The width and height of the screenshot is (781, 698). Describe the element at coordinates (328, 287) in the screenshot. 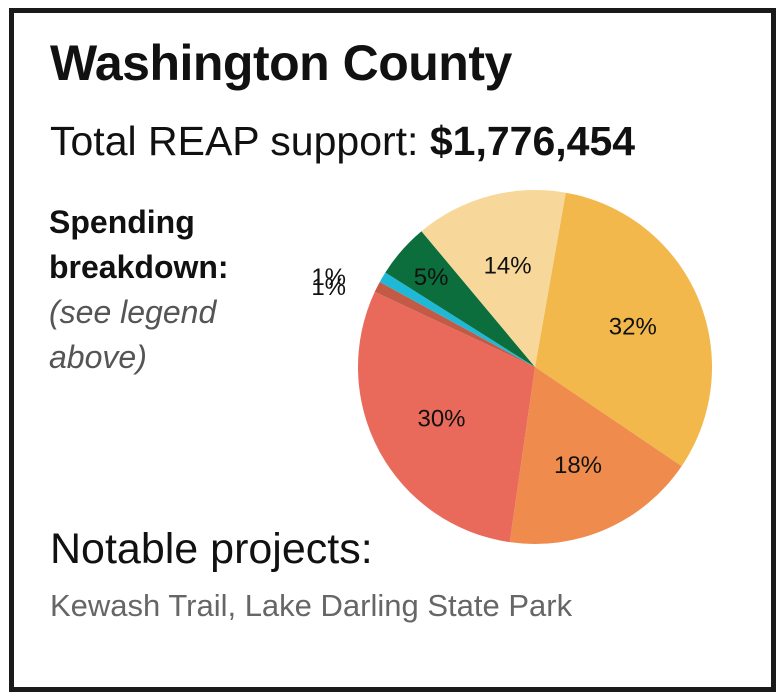

I see `pie-label-4: 1%` at that location.